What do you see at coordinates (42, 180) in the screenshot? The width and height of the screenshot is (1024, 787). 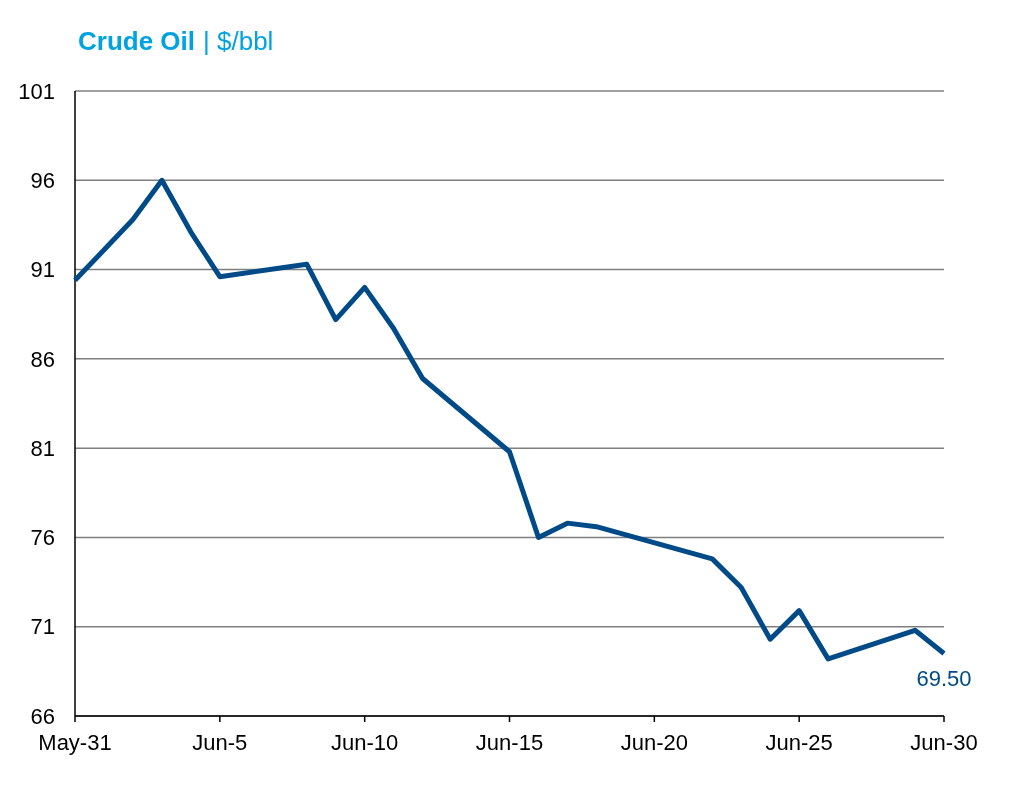 I see `y-tick-label: 96` at bounding box center [42, 180].